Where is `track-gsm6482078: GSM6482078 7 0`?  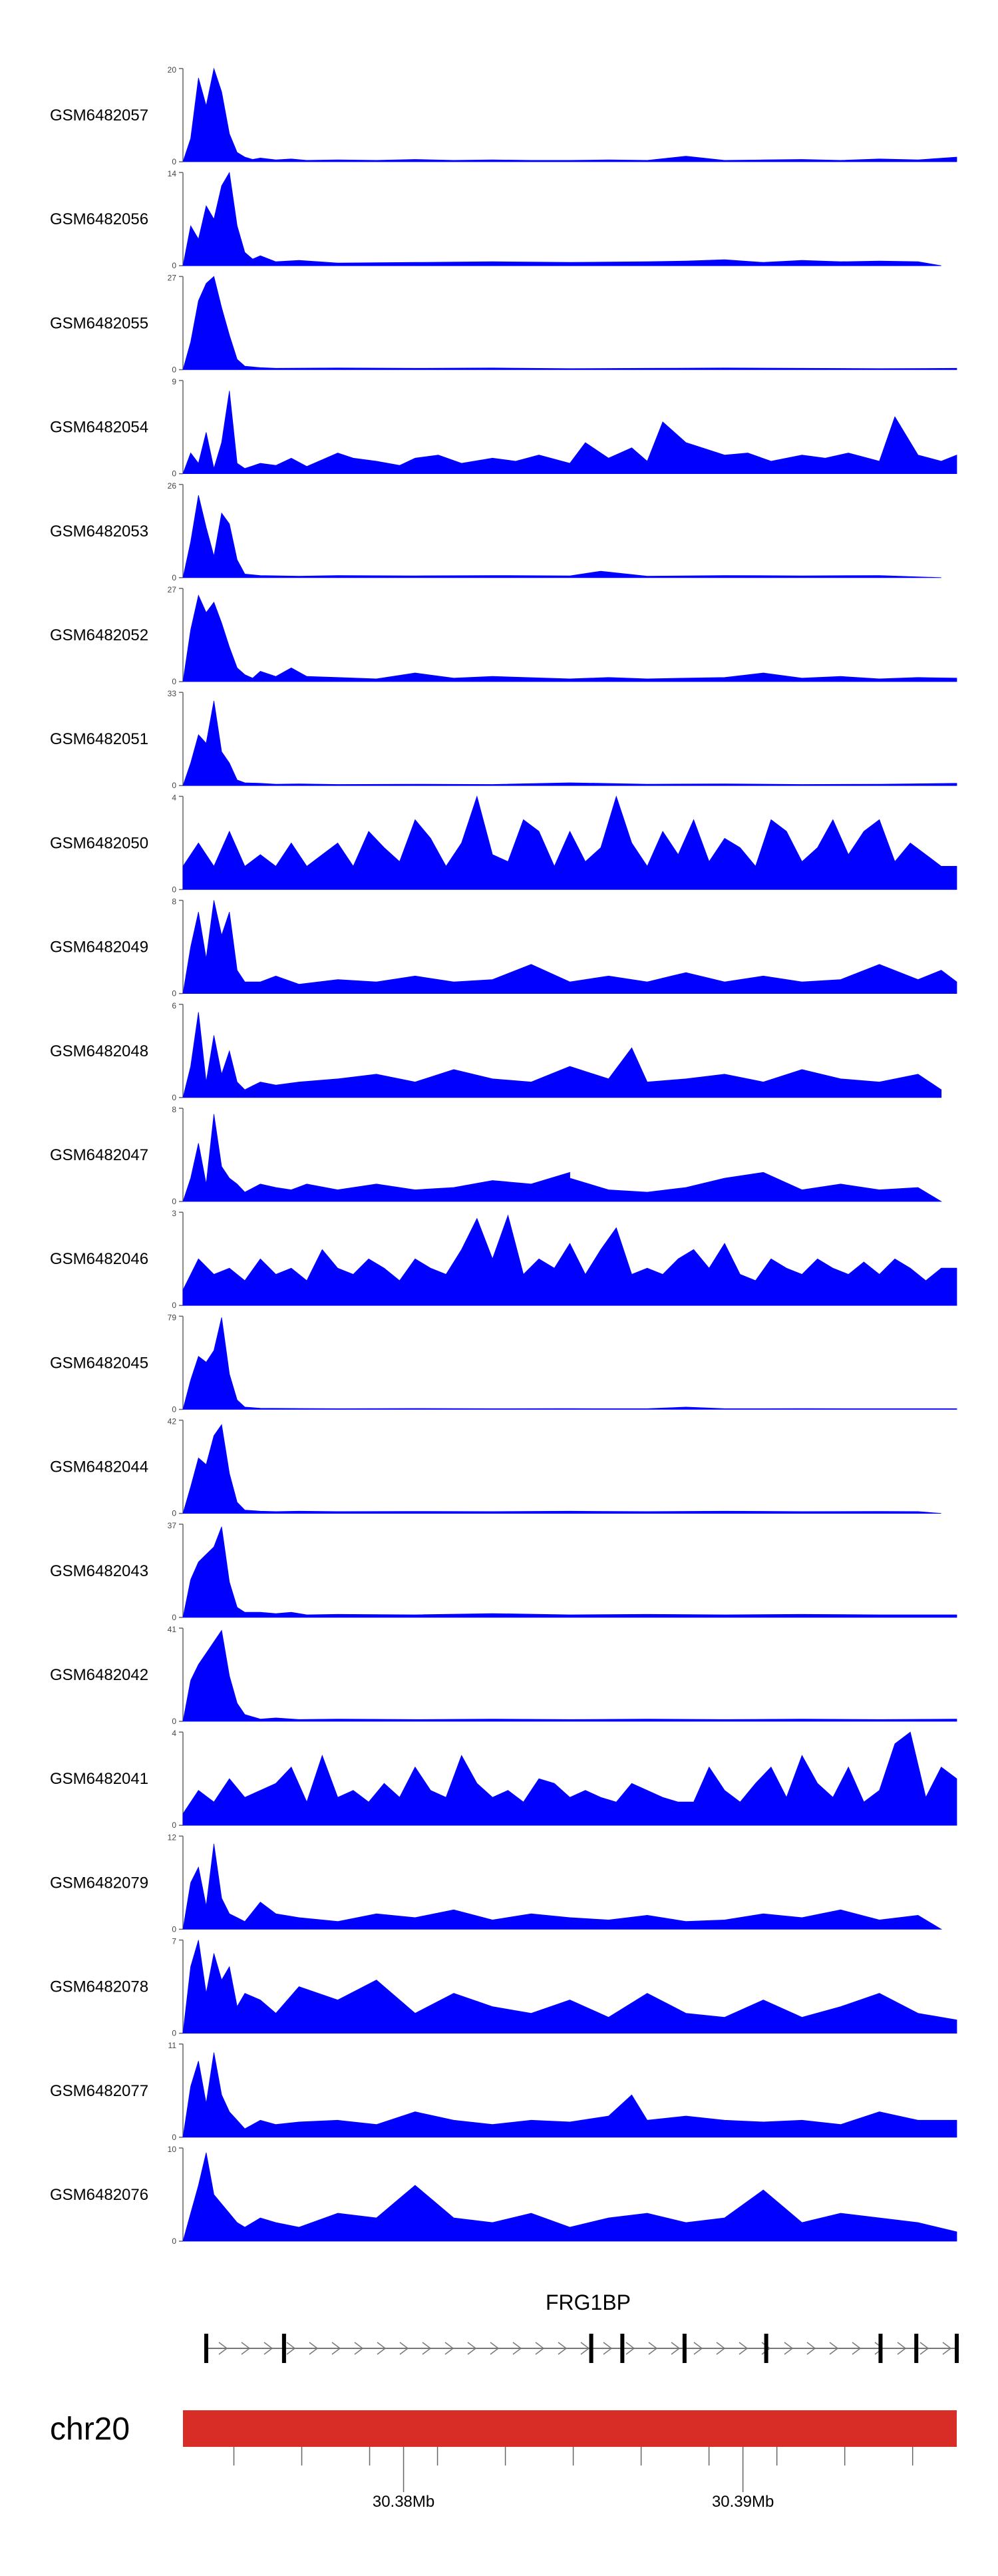 track-gsm6482078: GSM6482078 7 0 is located at coordinates (503, 1987).